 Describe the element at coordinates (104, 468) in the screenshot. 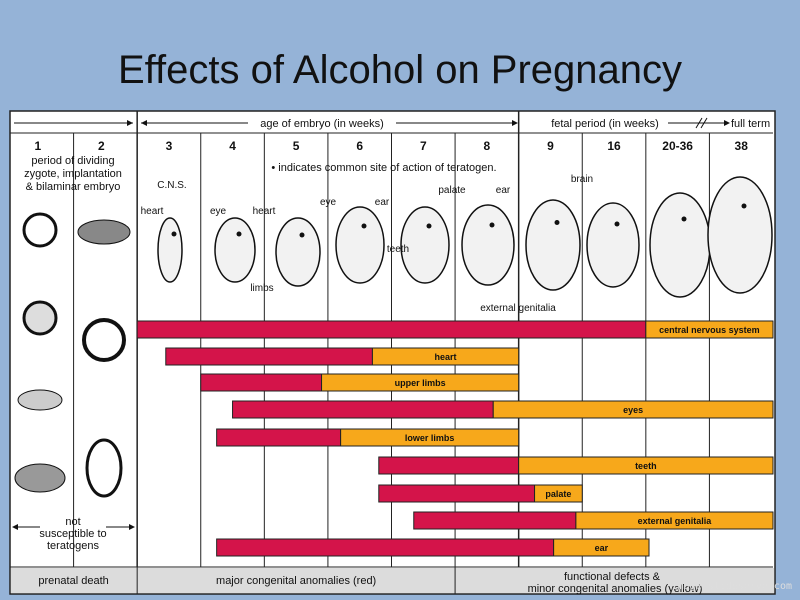

I see `chorionic-sac-drawing` at that location.